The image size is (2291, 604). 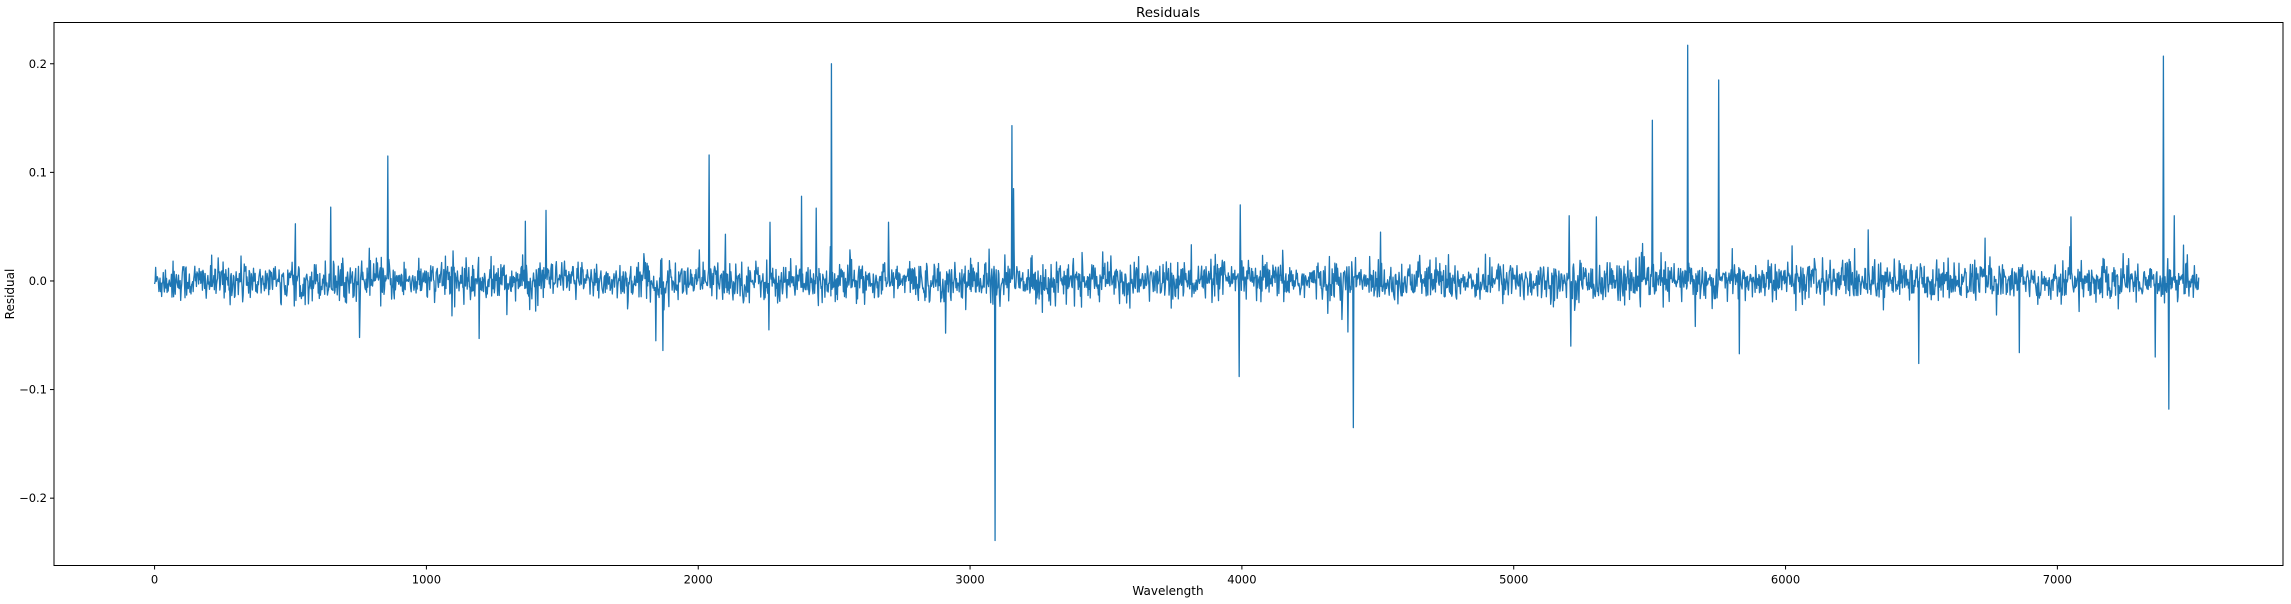 What do you see at coordinates (1167, 591) in the screenshot?
I see `x-axis-label: Wavelength` at bounding box center [1167, 591].